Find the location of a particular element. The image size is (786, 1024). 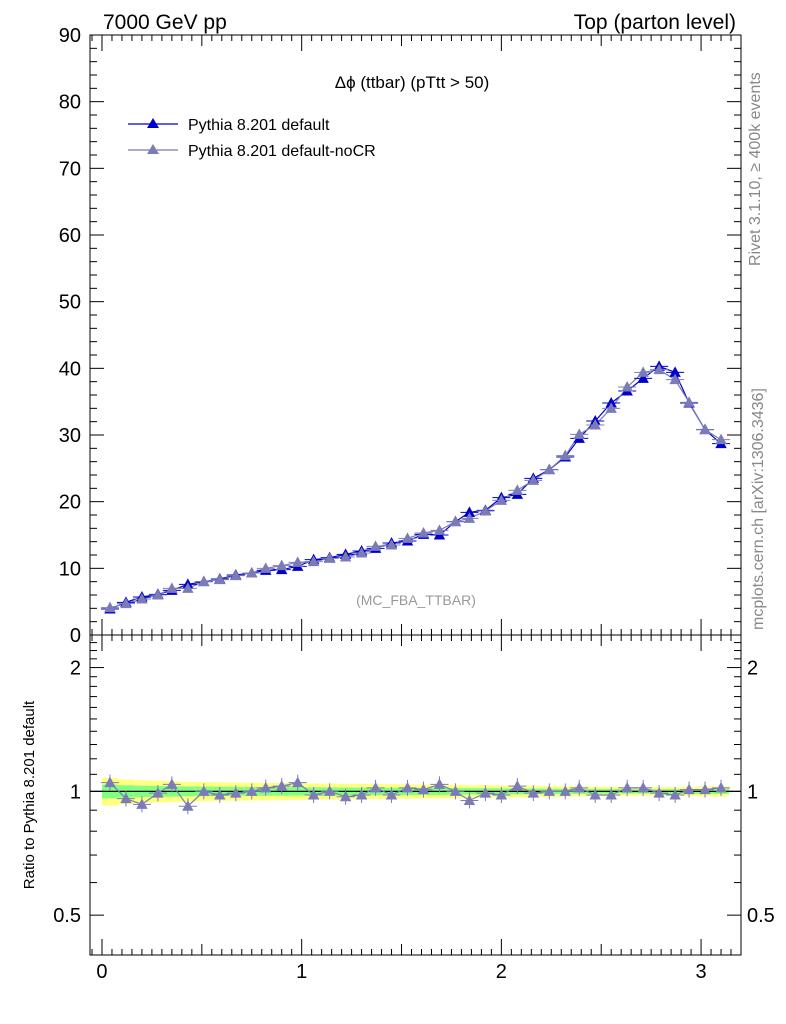

ratio-series-layer is located at coordinates (415, 794).